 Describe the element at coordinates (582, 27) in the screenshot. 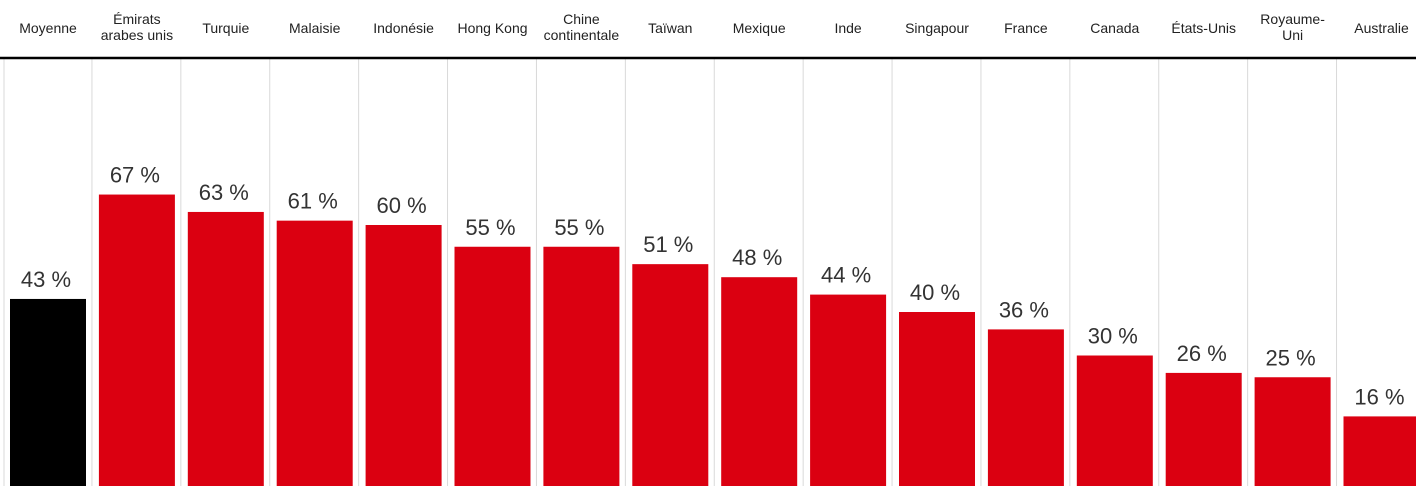

I see `category-label: Chine continentale` at that location.